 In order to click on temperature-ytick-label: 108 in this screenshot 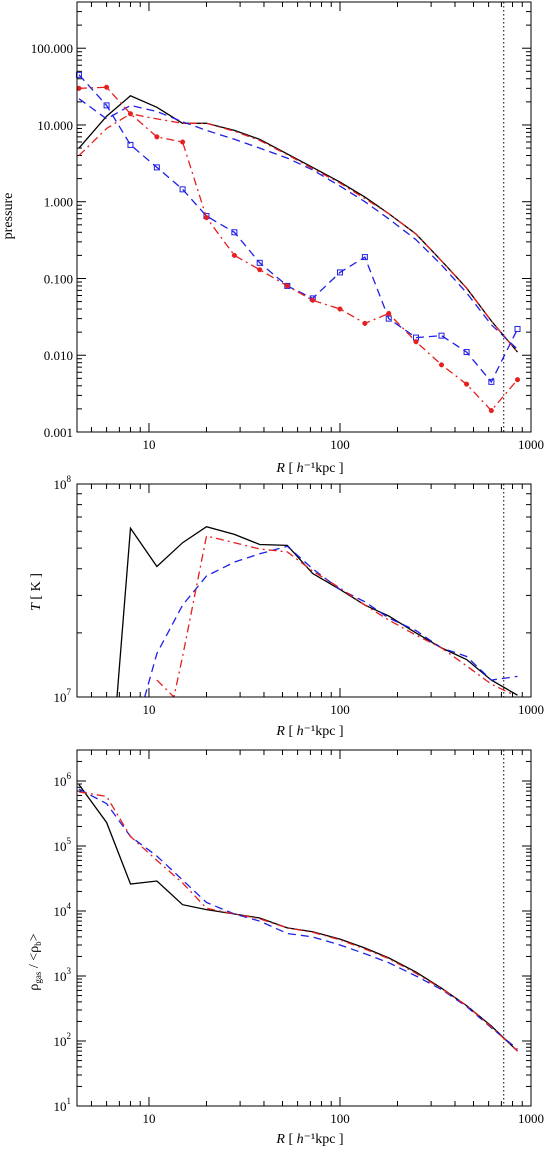, I will do `click(63, 483)`.